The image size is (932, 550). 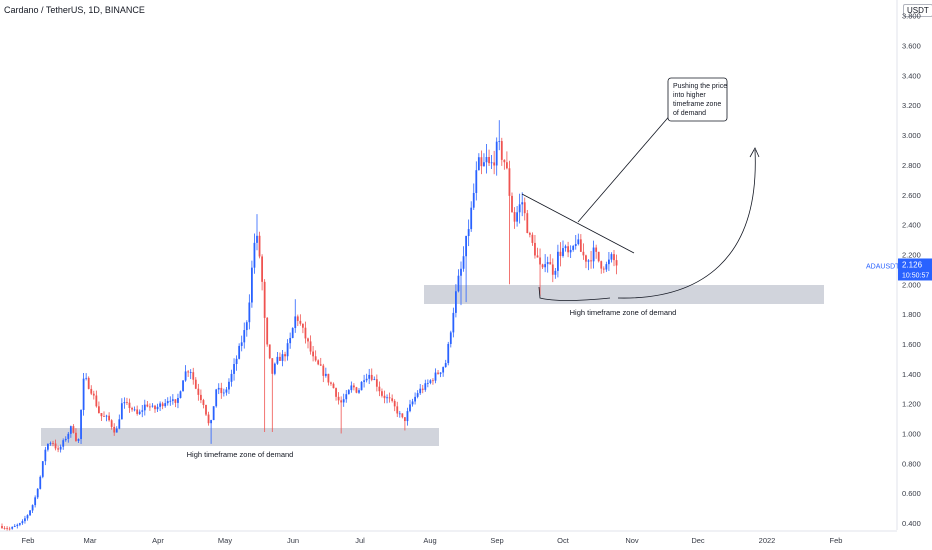 I want to click on time-tick-label: Jul, so click(x=360, y=540).